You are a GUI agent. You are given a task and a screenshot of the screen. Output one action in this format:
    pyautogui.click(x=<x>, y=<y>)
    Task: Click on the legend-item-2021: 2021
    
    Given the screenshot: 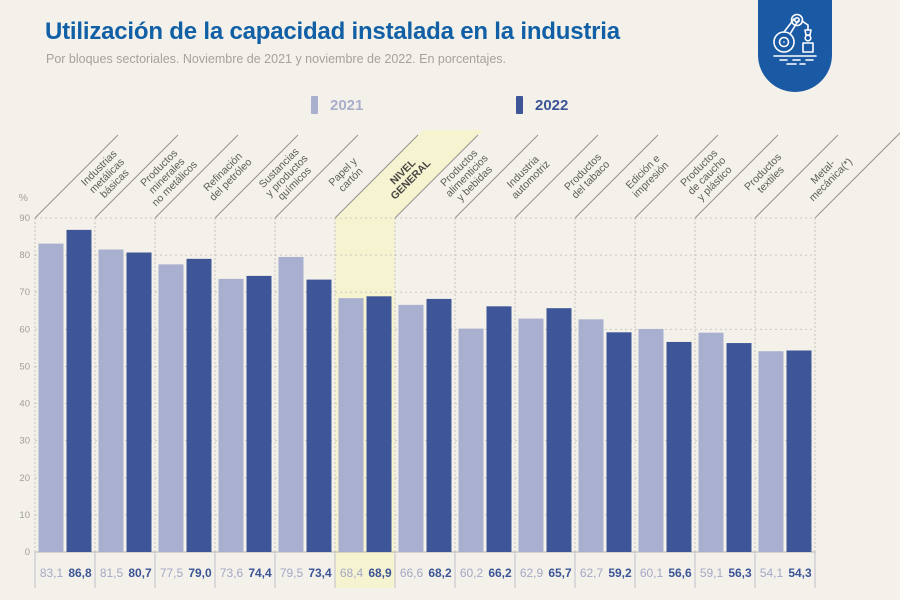 What is the action you would take?
    pyautogui.click(x=337, y=105)
    